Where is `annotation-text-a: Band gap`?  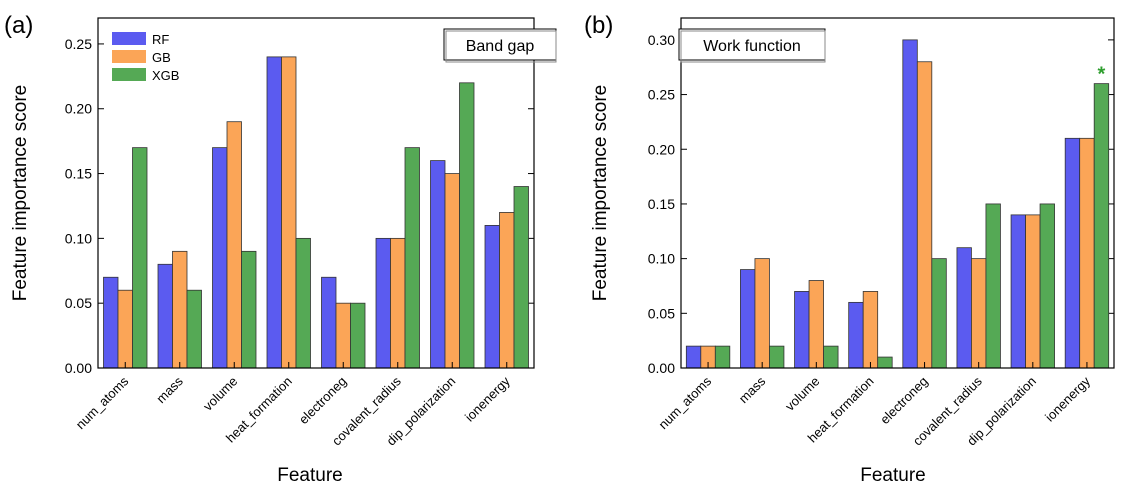 annotation-text-a: Band gap is located at coordinates (500, 46).